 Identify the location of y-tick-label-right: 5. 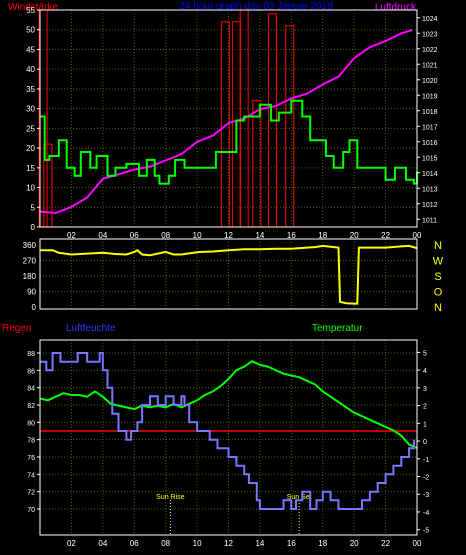
(425, 353).